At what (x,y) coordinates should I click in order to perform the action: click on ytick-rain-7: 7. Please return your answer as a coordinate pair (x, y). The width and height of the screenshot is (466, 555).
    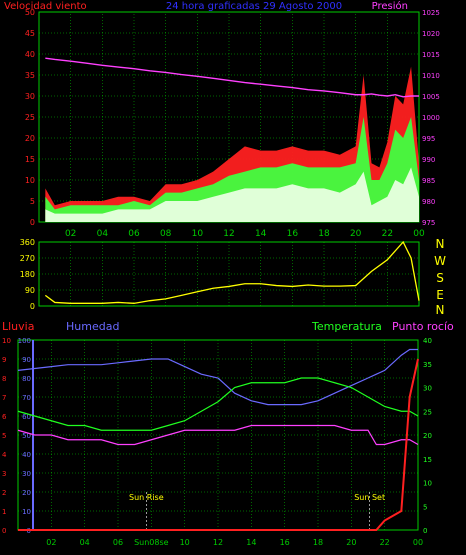
    Looking at the image, I should click on (4, 398).